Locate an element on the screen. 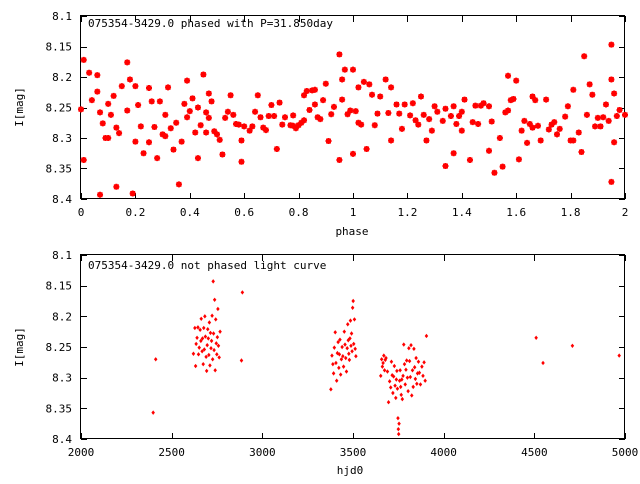  x-tick-label: 0 is located at coordinates (81, 212).